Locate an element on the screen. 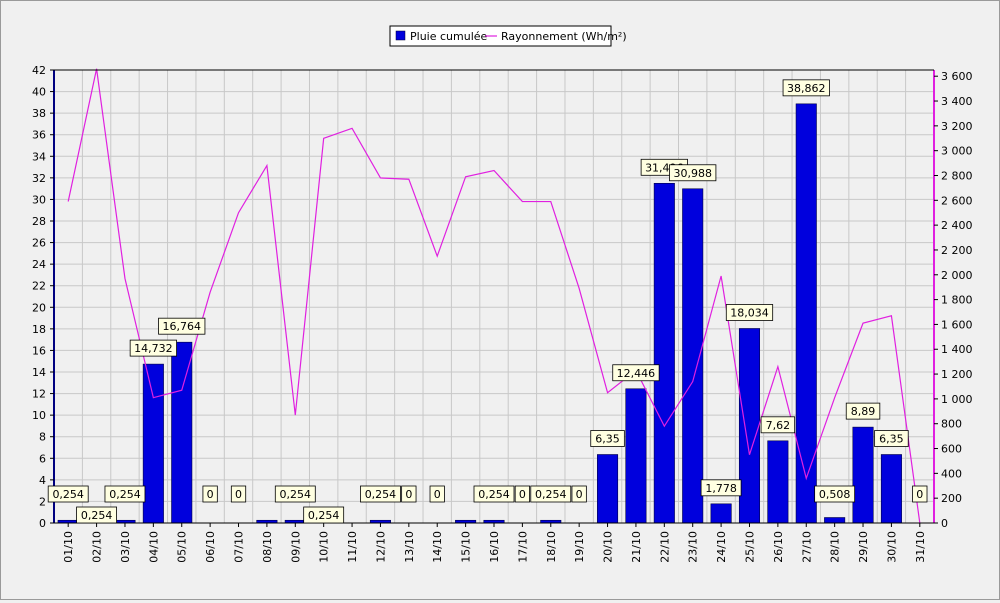 Image resolution: width=1000 pixels, height=603 pixels. data-label: 12,446 is located at coordinates (636, 373).